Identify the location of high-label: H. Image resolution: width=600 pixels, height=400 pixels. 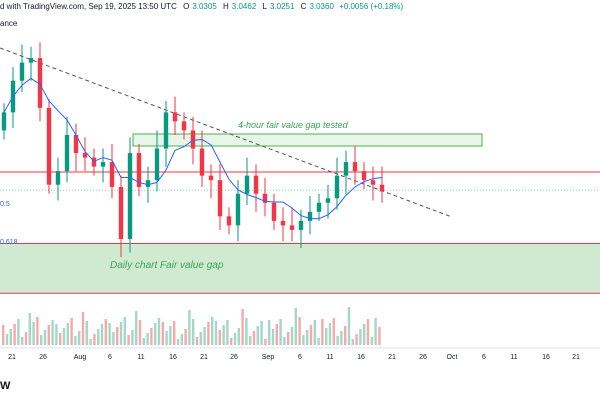
(226, 6).